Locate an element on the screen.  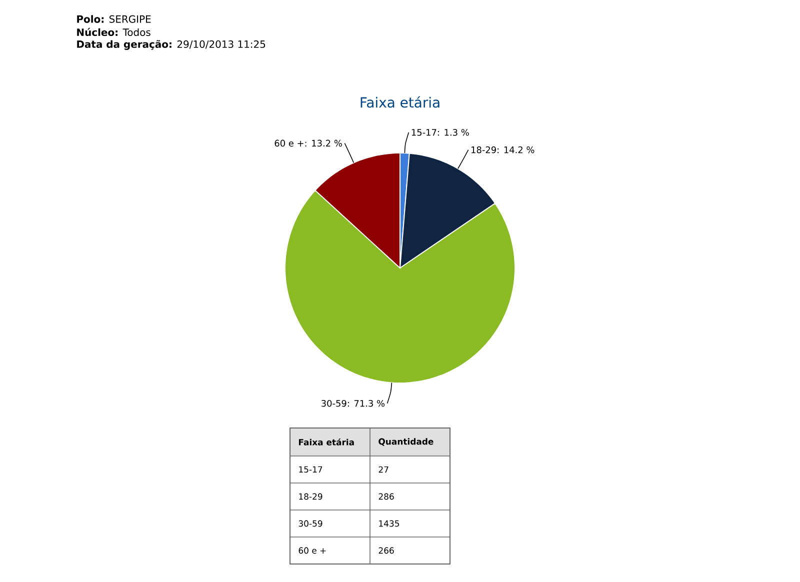
data-label: 266 is located at coordinates (386, 550).